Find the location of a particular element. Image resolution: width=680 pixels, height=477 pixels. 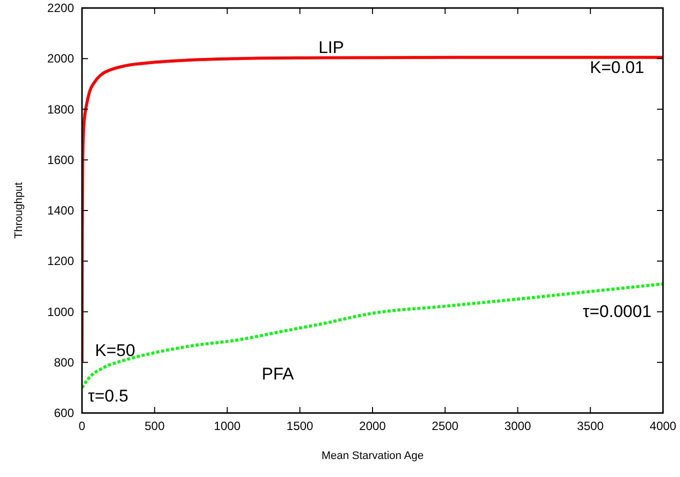

x-tick-label: 2000 is located at coordinates (372, 426).